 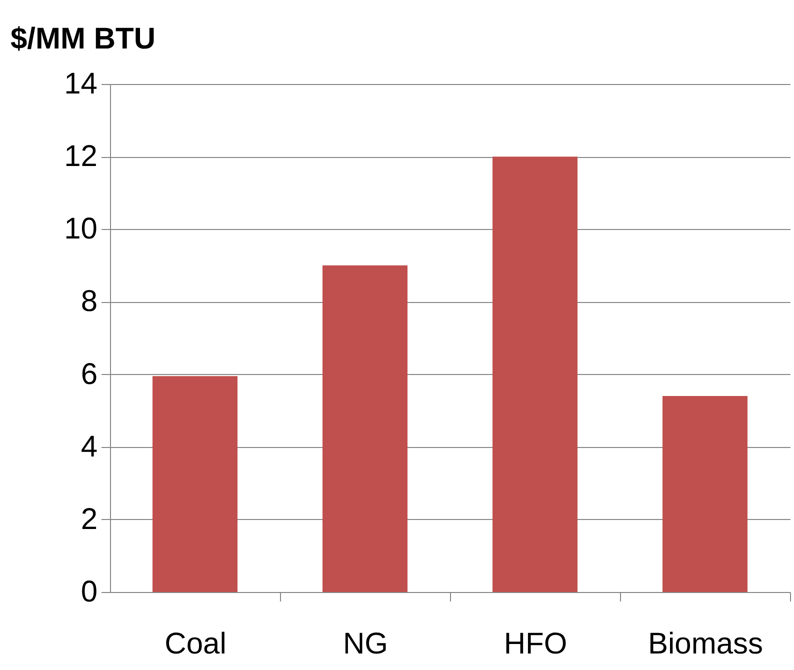 I want to click on y-tick-label: 2, so click(x=89, y=519).